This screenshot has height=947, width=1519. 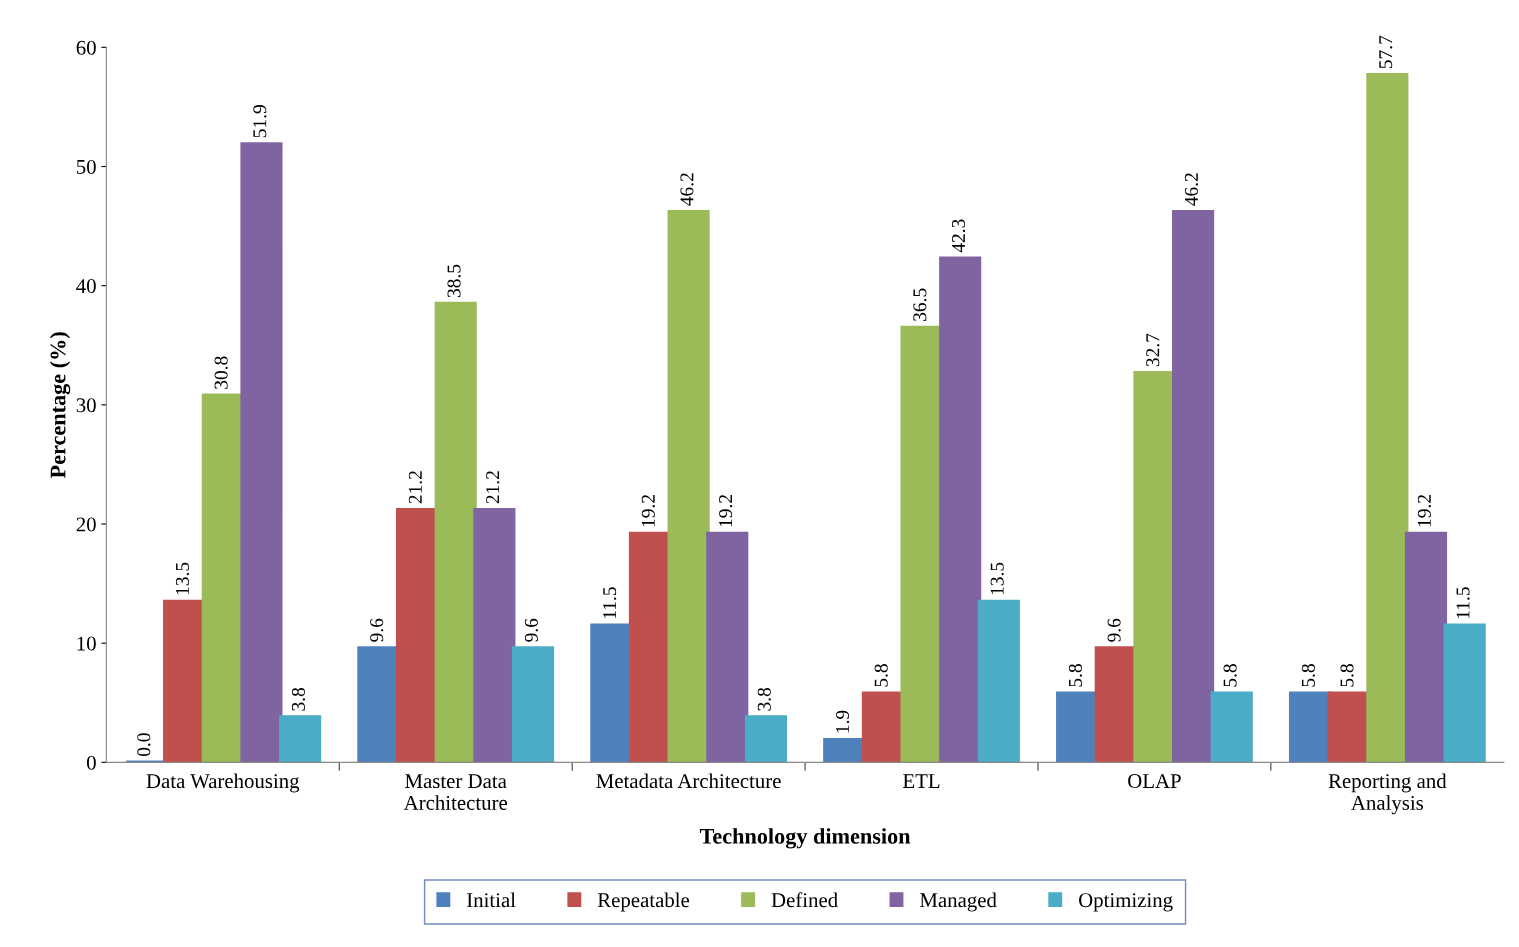 I want to click on data-label: 1.9, so click(x=843, y=721).